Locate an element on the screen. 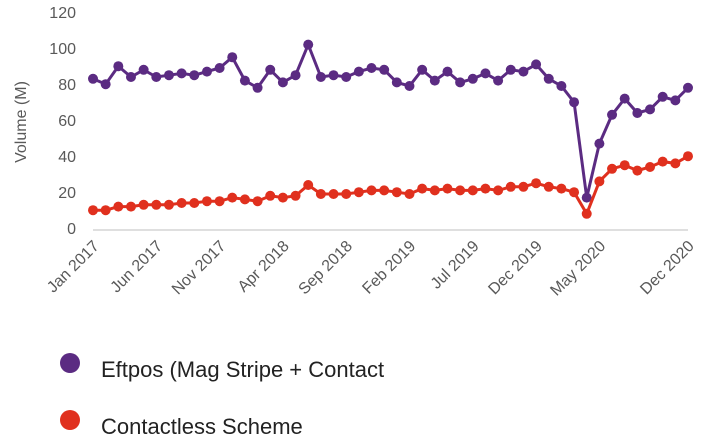  legend-label: Eftpos (Mag Stripe + Contact is located at coordinates (242, 369).